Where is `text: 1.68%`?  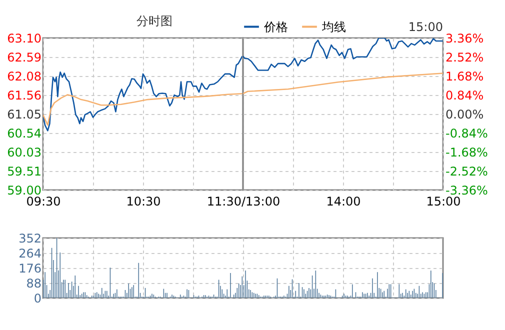
text: 1.68% is located at coordinates (465, 77).